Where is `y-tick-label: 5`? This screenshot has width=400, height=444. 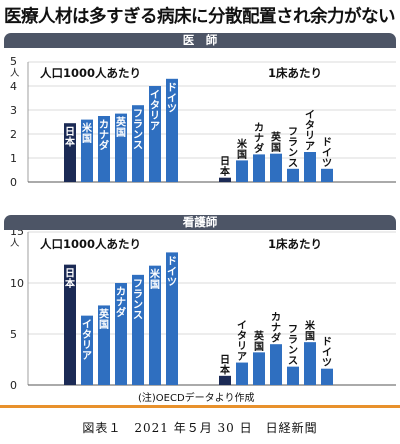
y-tick-label: 5 is located at coordinates (13, 334).